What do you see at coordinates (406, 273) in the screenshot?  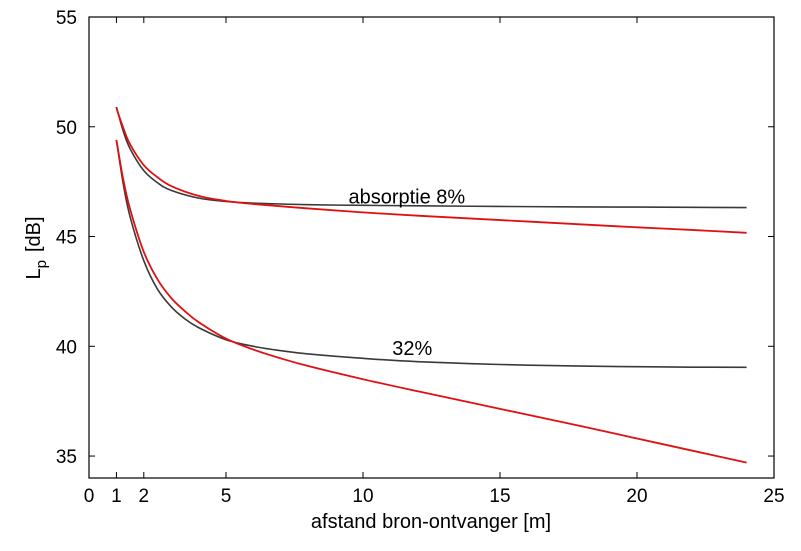 I see `annotations-layer: absorptie 8% 32%` at bounding box center [406, 273].